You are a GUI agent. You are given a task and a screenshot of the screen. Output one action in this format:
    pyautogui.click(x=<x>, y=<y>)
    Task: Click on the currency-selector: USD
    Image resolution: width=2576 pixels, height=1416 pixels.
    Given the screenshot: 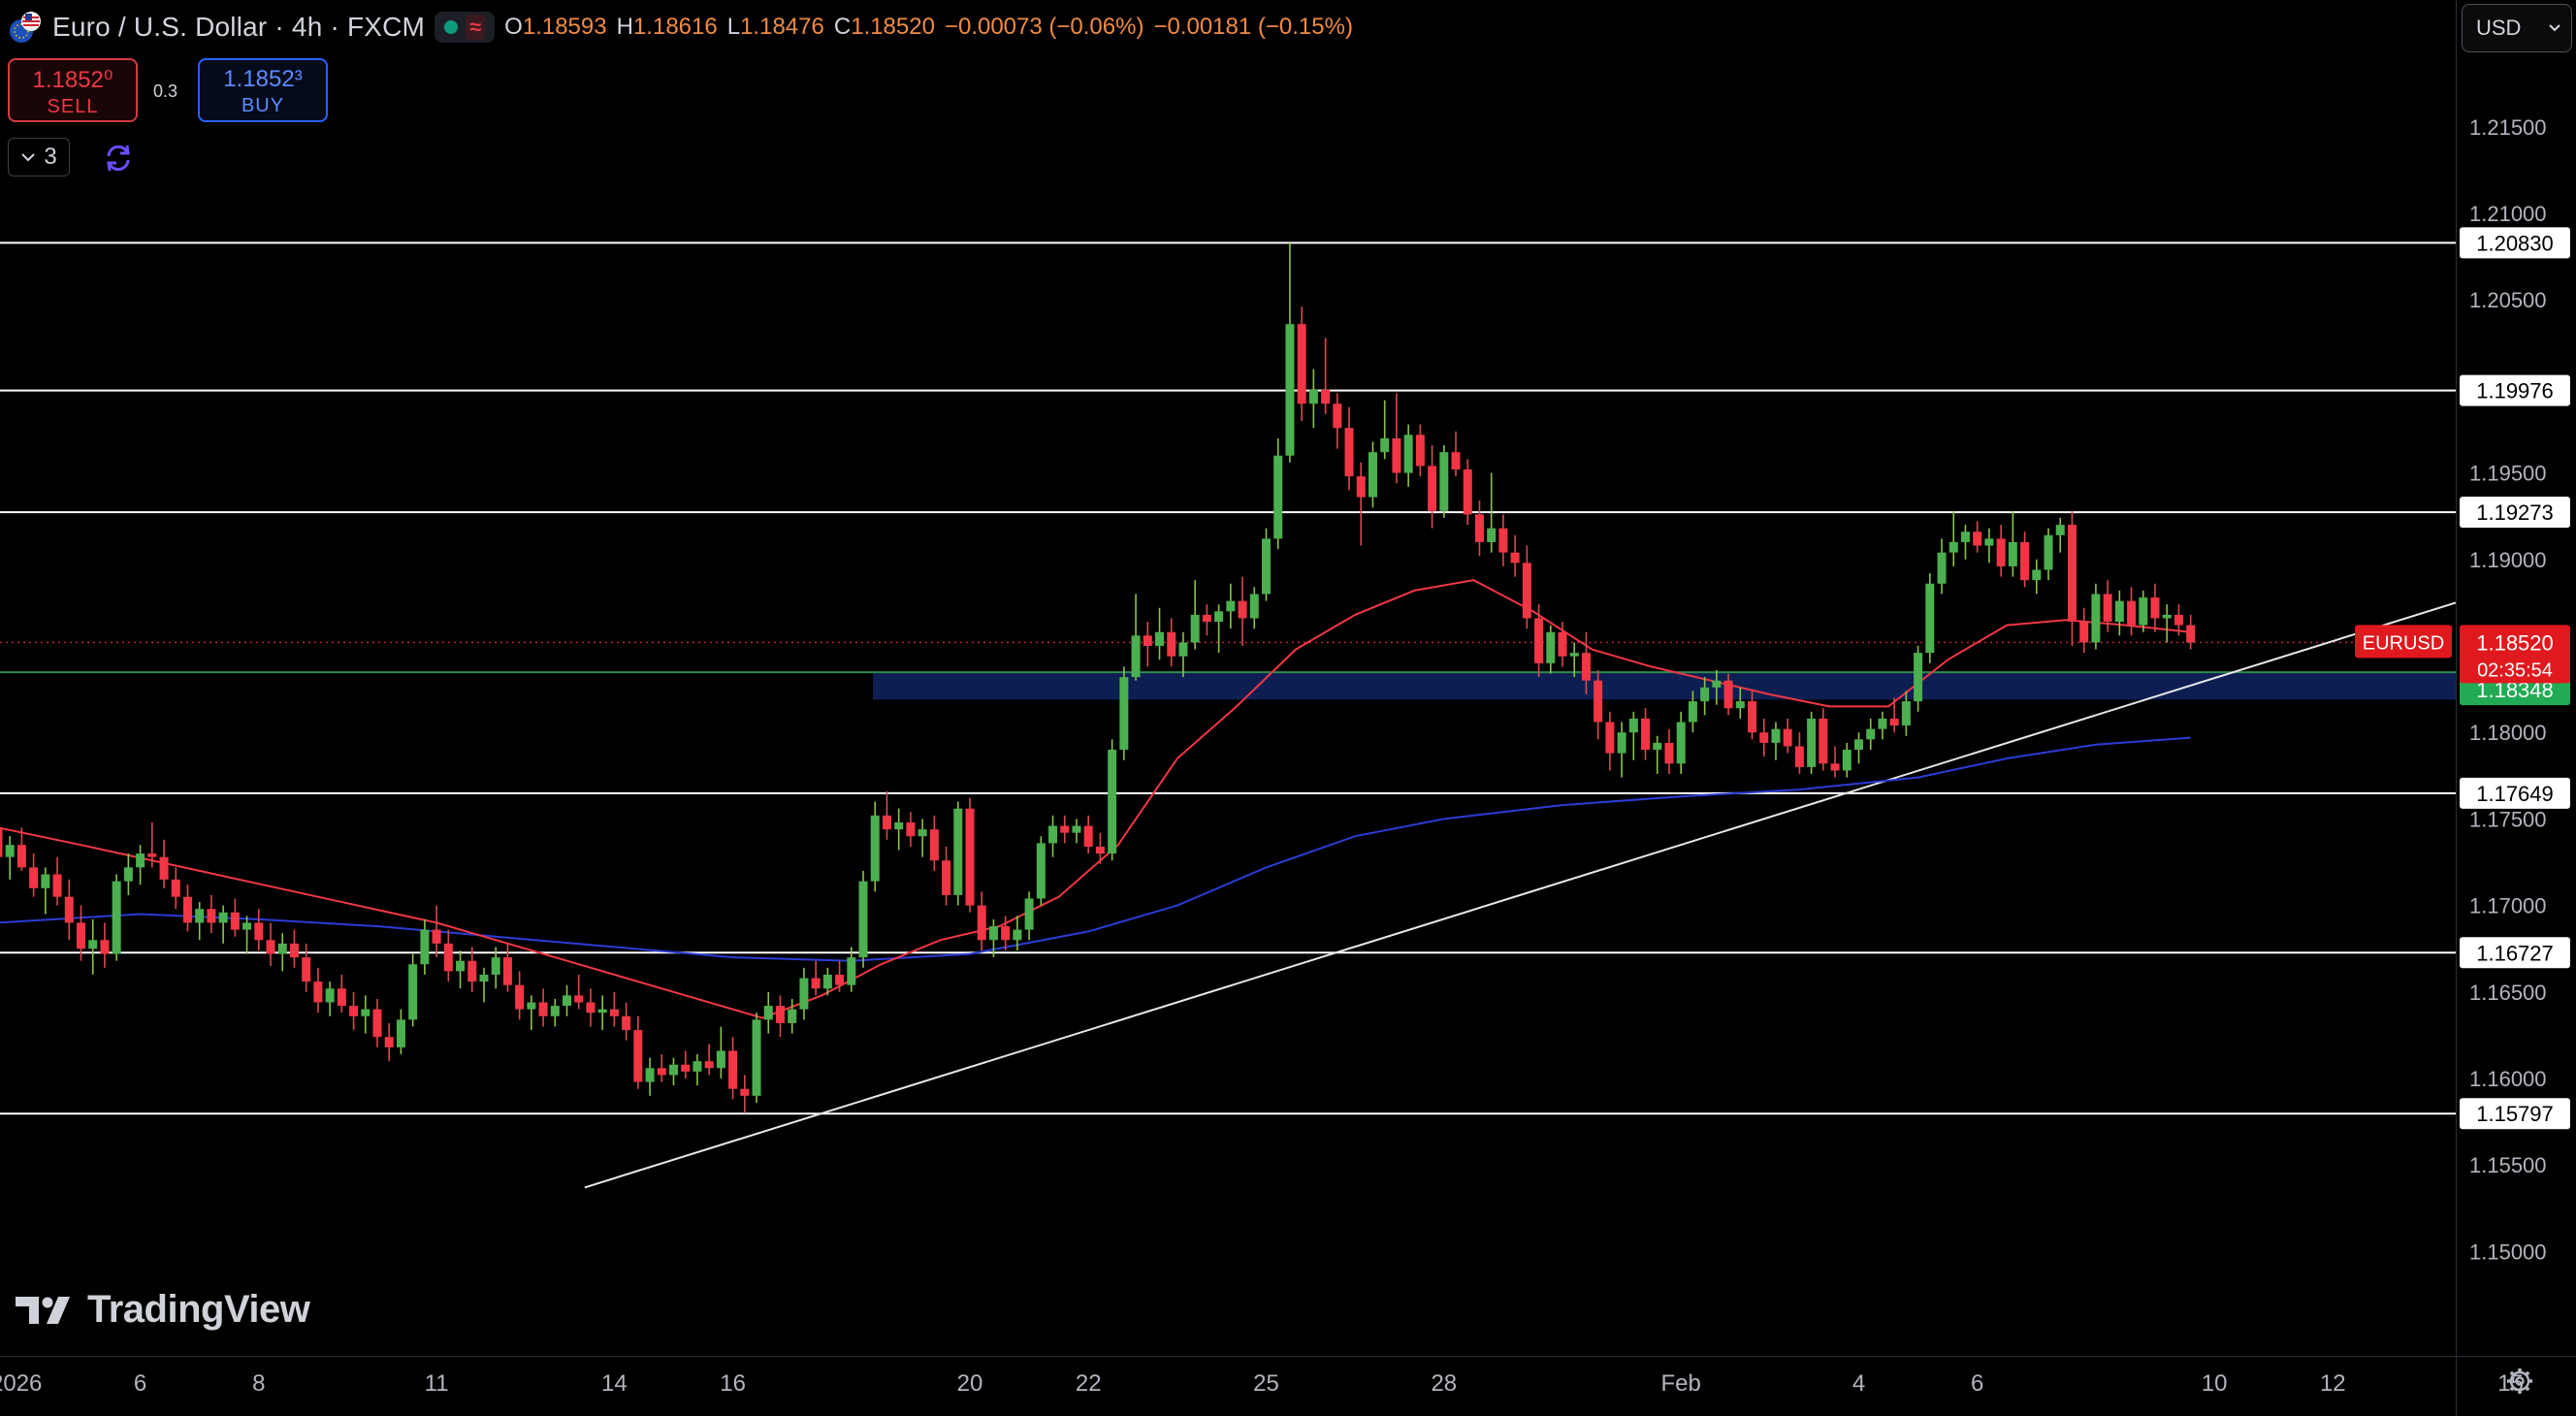 What is the action you would take?
    pyautogui.click(x=2517, y=28)
    